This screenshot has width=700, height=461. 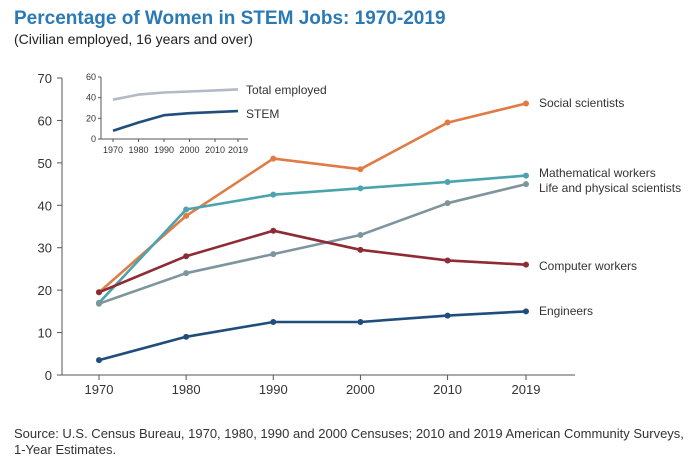 What do you see at coordinates (610, 188) in the screenshot?
I see `series-label-life-and-physical-scientists: Life and physical scientists` at bounding box center [610, 188].